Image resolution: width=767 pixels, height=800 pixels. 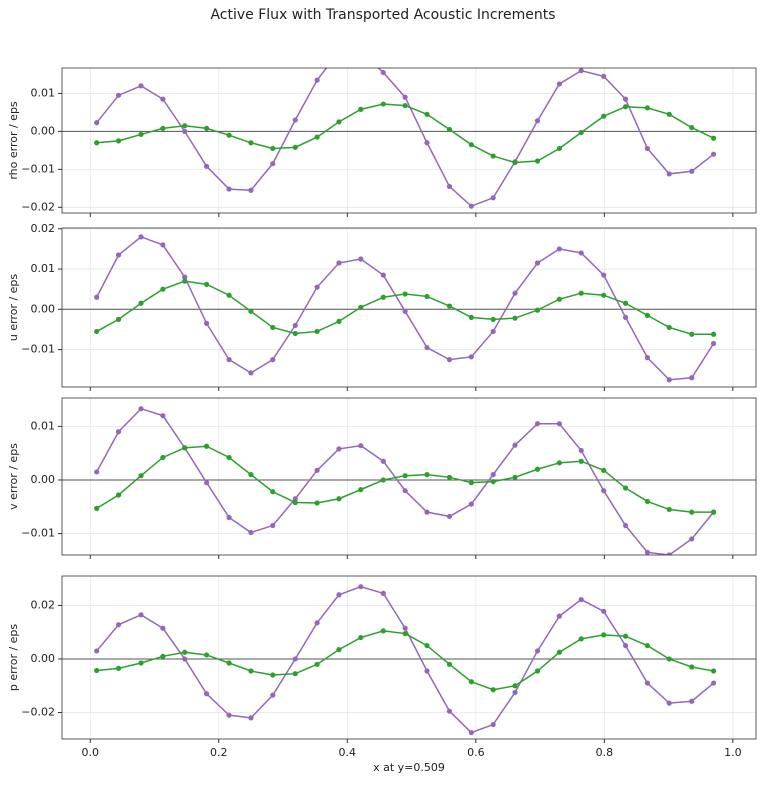 What do you see at coordinates (13, 140) in the screenshot?
I see `y-axis-label: rho error / eps` at bounding box center [13, 140].